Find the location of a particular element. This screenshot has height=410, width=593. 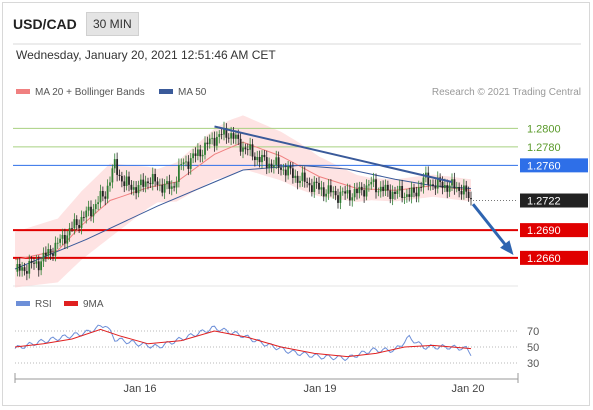

pivot-level-tag is located at coordinates (554, 165).